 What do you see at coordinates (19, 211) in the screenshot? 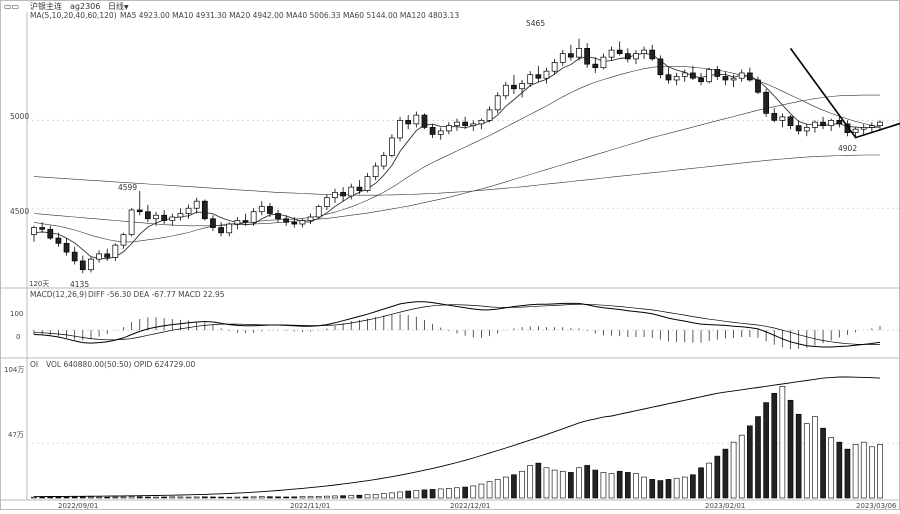
I see `price-y-tick-4500: 4500` at bounding box center [19, 211].